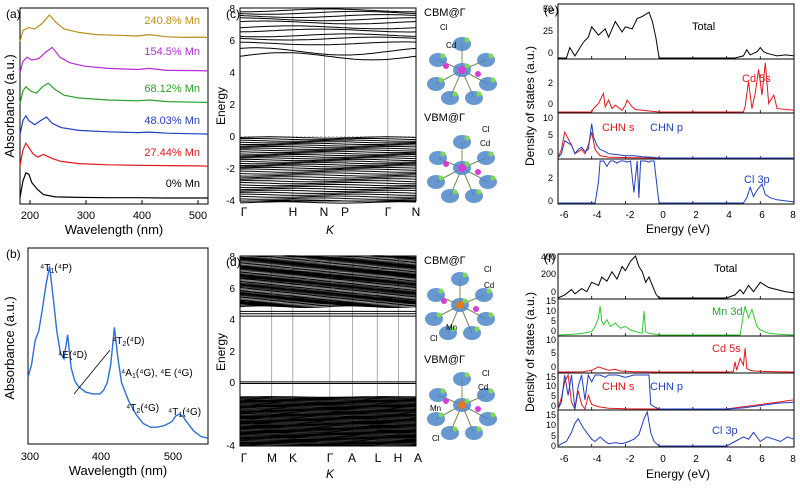 Image resolution: width=800 pixels, height=493 pixels. I want to click on panel-b-xtick: 500, so click(173, 457).